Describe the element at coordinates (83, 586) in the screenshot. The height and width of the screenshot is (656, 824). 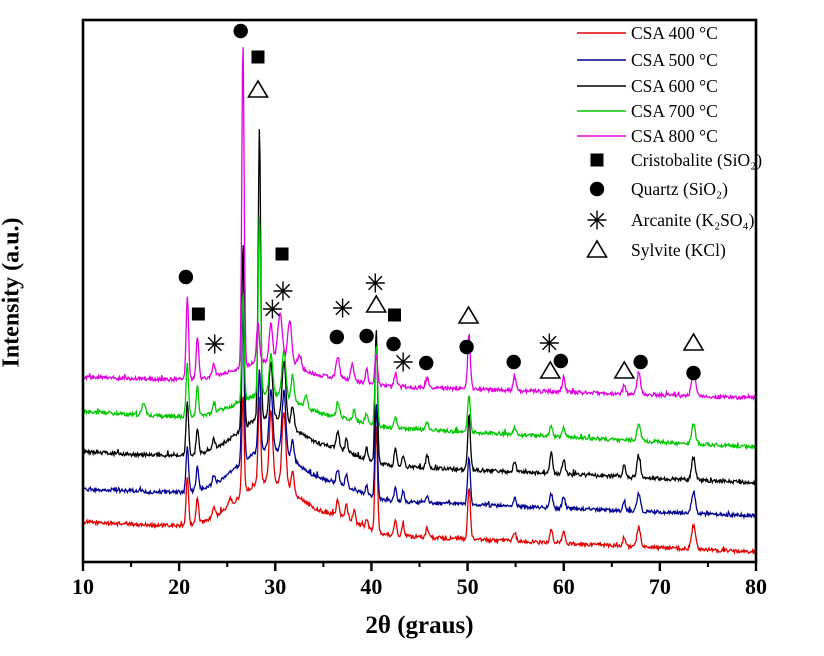
I see `x-tick-label: 10` at that location.